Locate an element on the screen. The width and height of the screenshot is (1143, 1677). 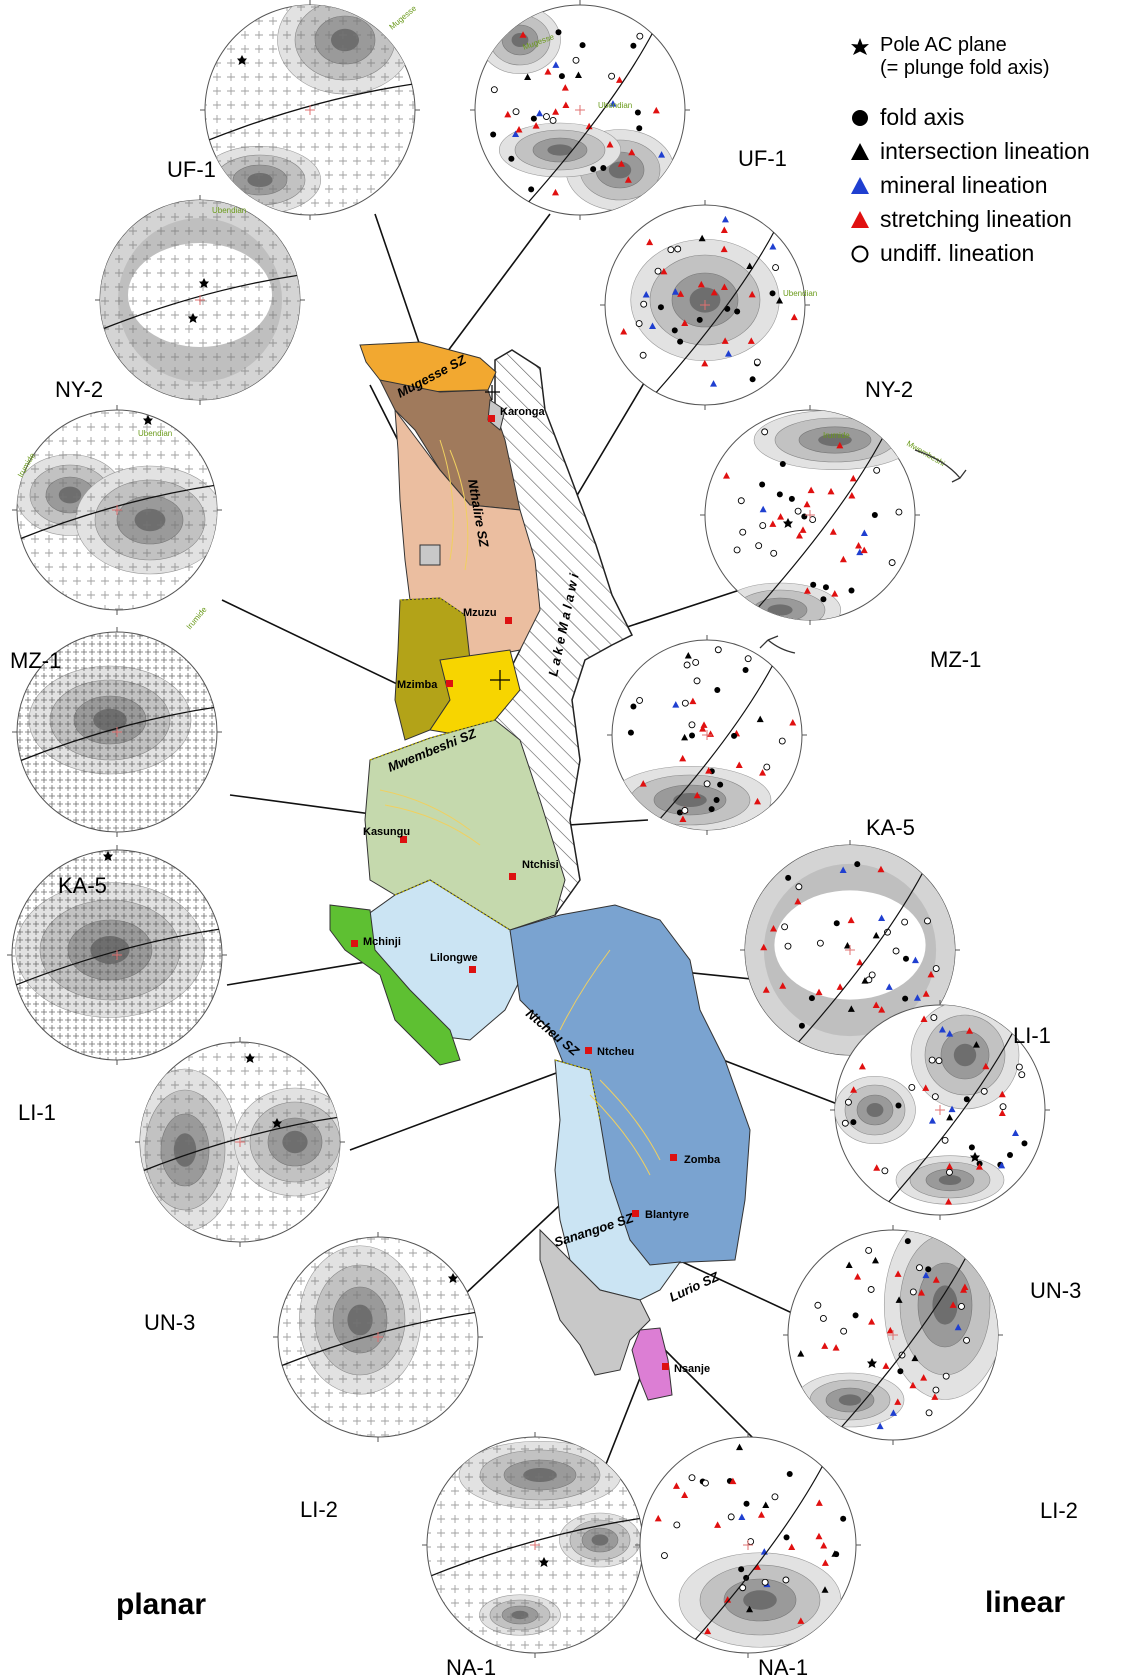
red-triangle-icon is located at coordinates (860, 219).